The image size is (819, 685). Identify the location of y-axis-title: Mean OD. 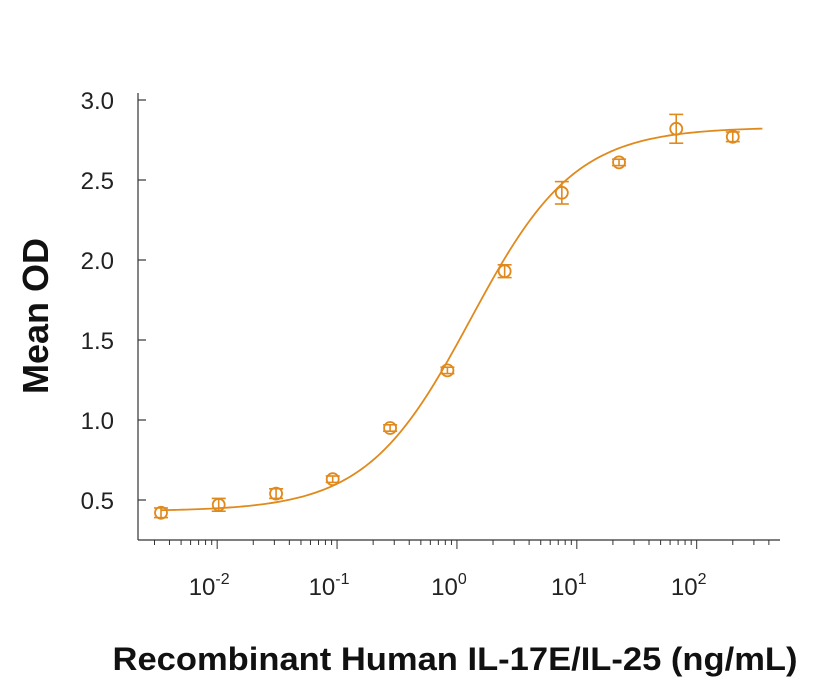
(35, 316).